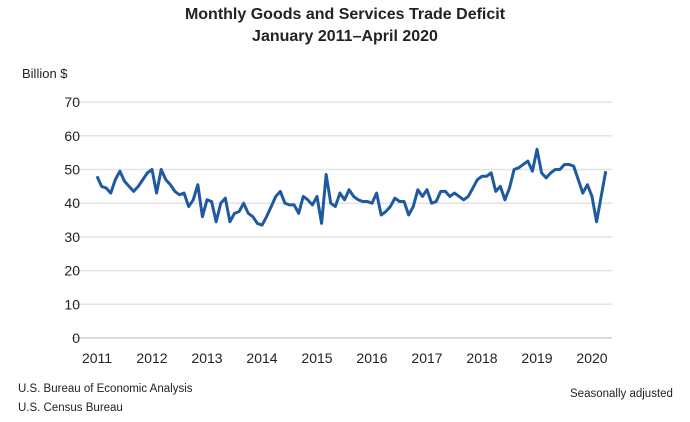 The width and height of the screenshot is (690, 422). What do you see at coordinates (72, 170) in the screenshot?
I see `y-tick-label: 50` at bounding box center [72, 170].